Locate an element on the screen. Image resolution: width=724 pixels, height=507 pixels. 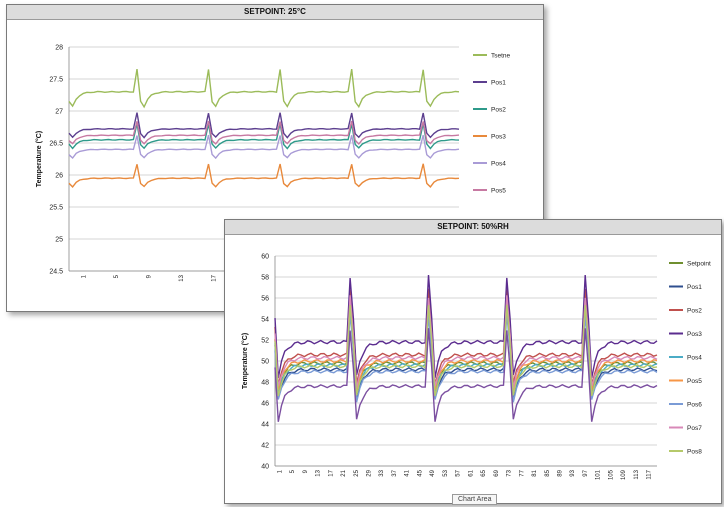
chart-area-tooltip: Chart Area is located at coordinates (475, 499).